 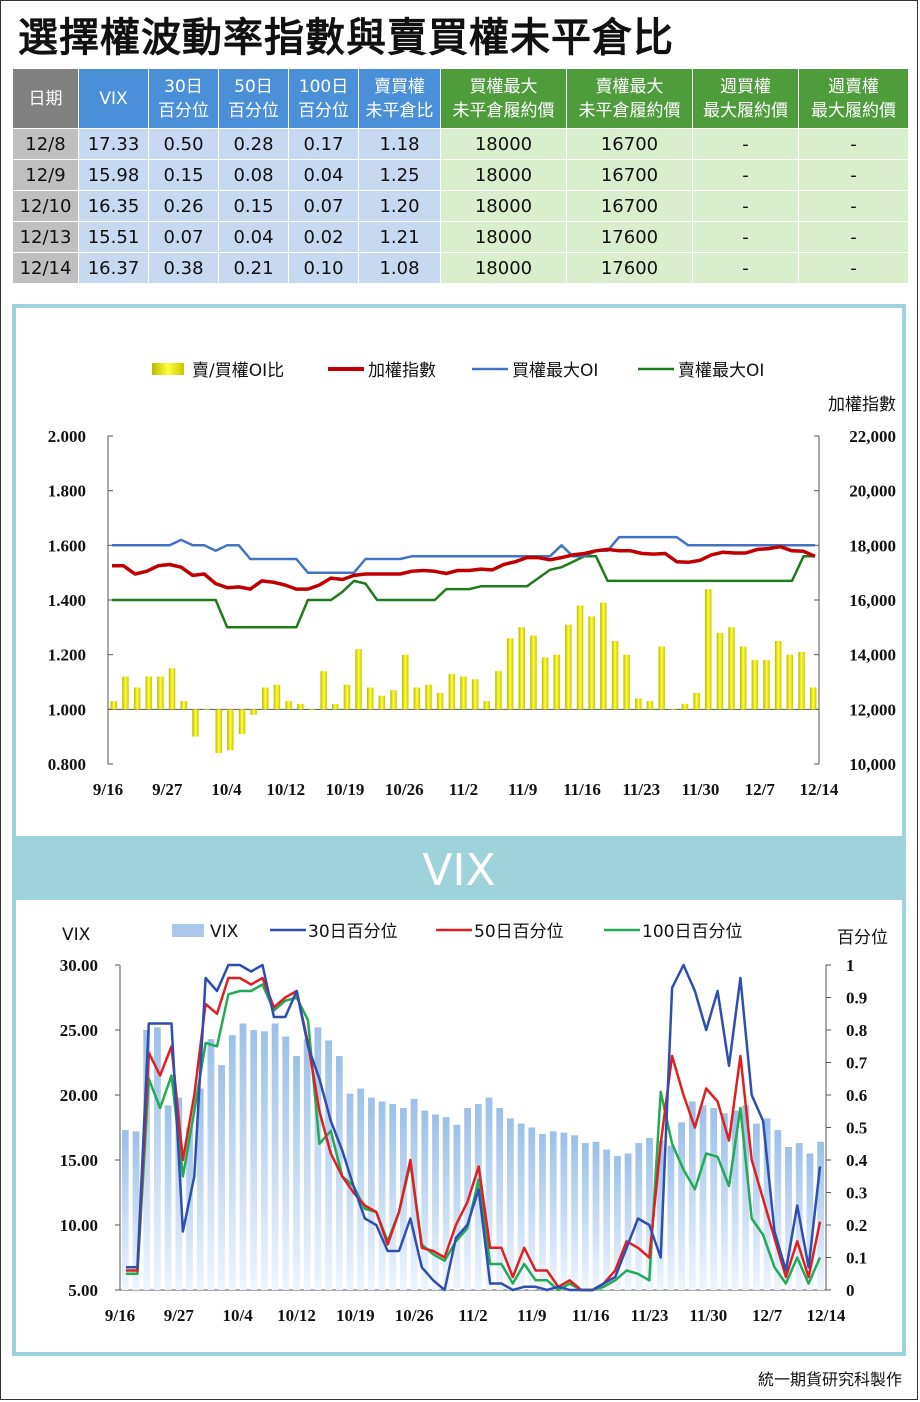 What do you see at coordinates (721, 371) in the screenshot?
I see `legend-label: 賣權最大OI` at bounding box center [721, 371].